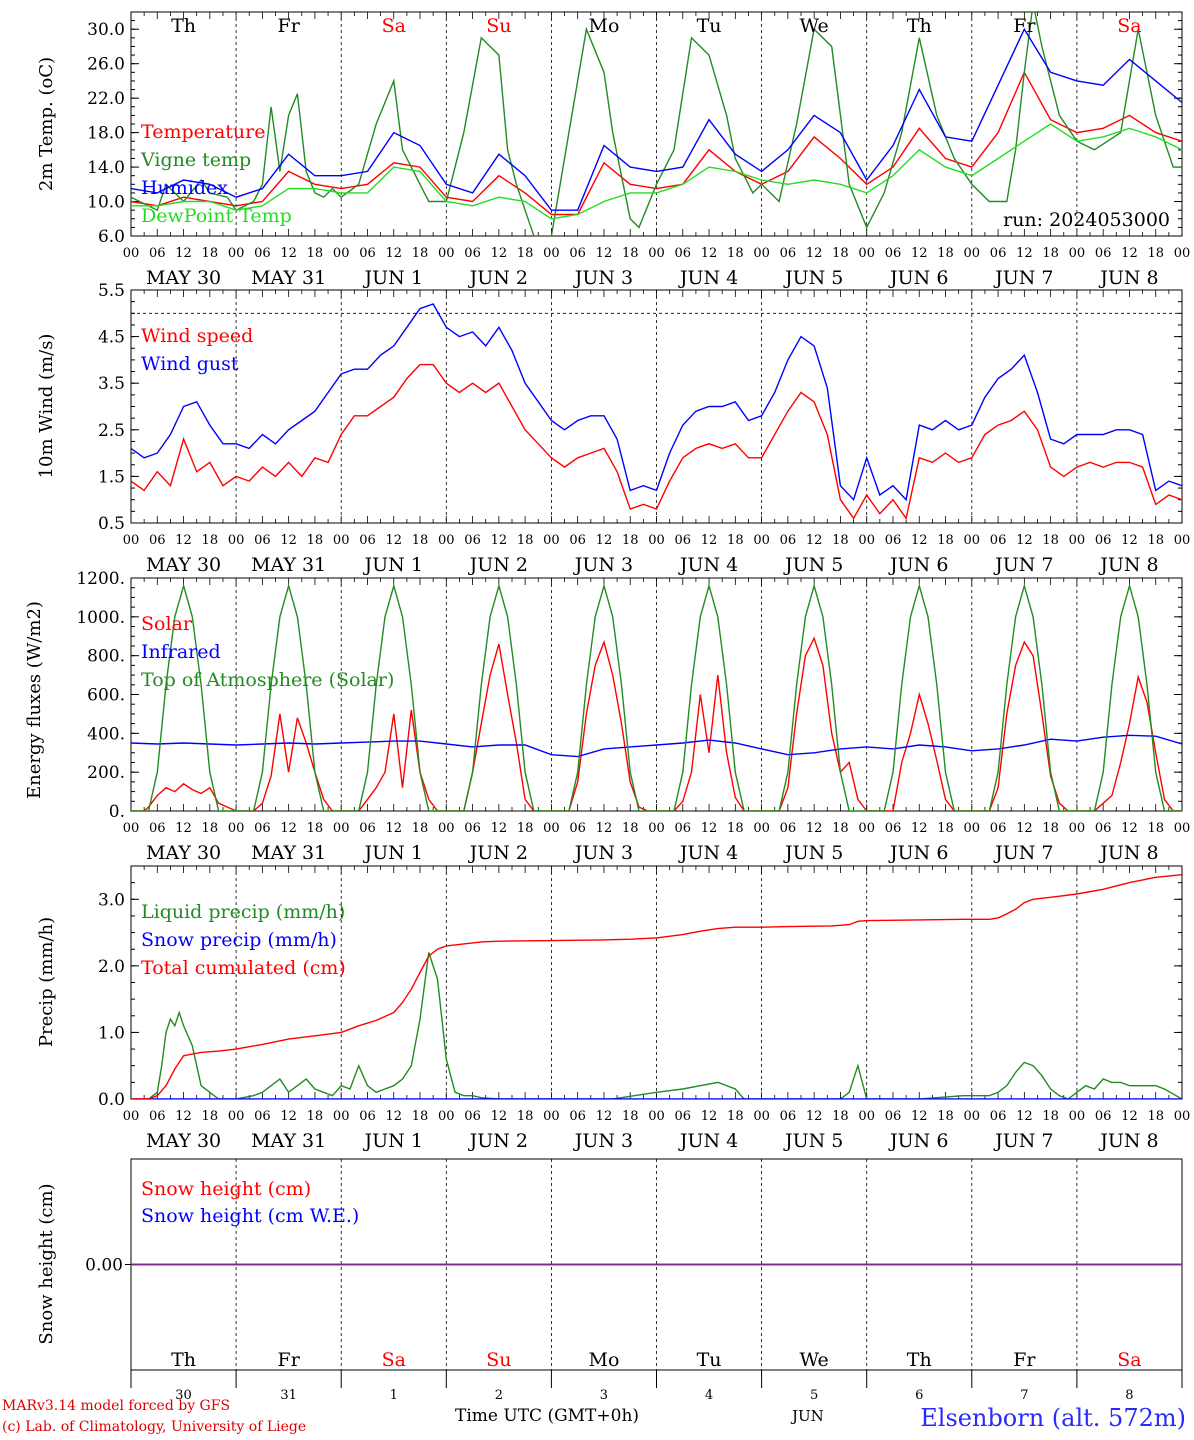  Describe the element at coordinates (195, 160) in the screenshot. I see `legend-entry: Vigne temp` at that location.